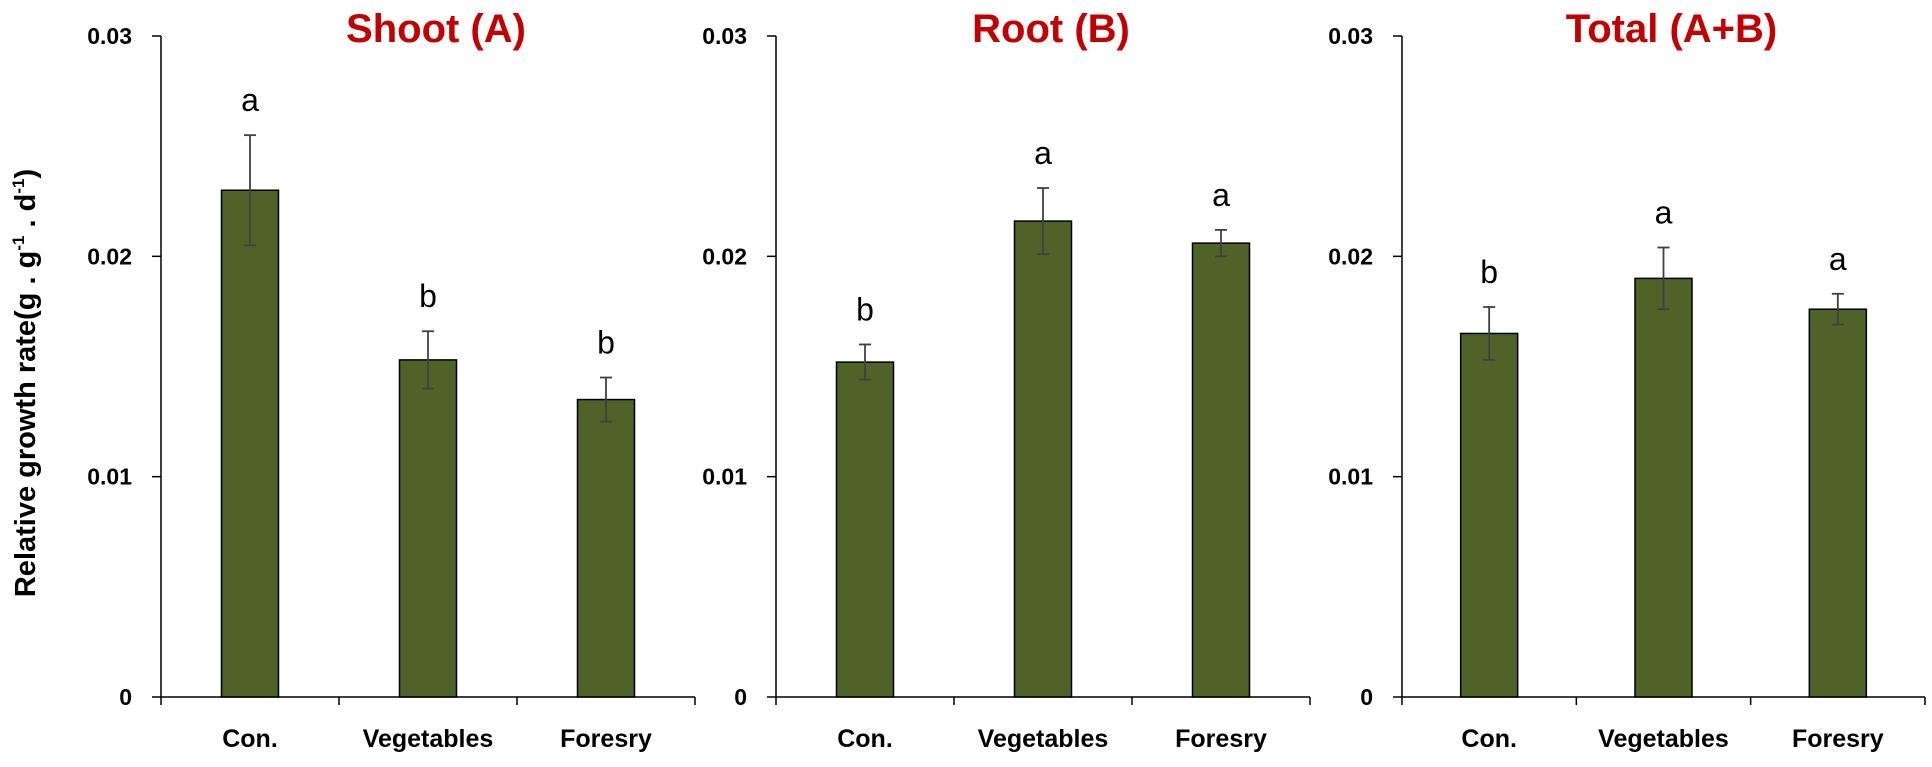 The width and height of the screenshot is (1932, 767). Describe the element at coordinates (436, 29) in the screenshot. I see `panel-1-title: Shoot (A)` at that location.